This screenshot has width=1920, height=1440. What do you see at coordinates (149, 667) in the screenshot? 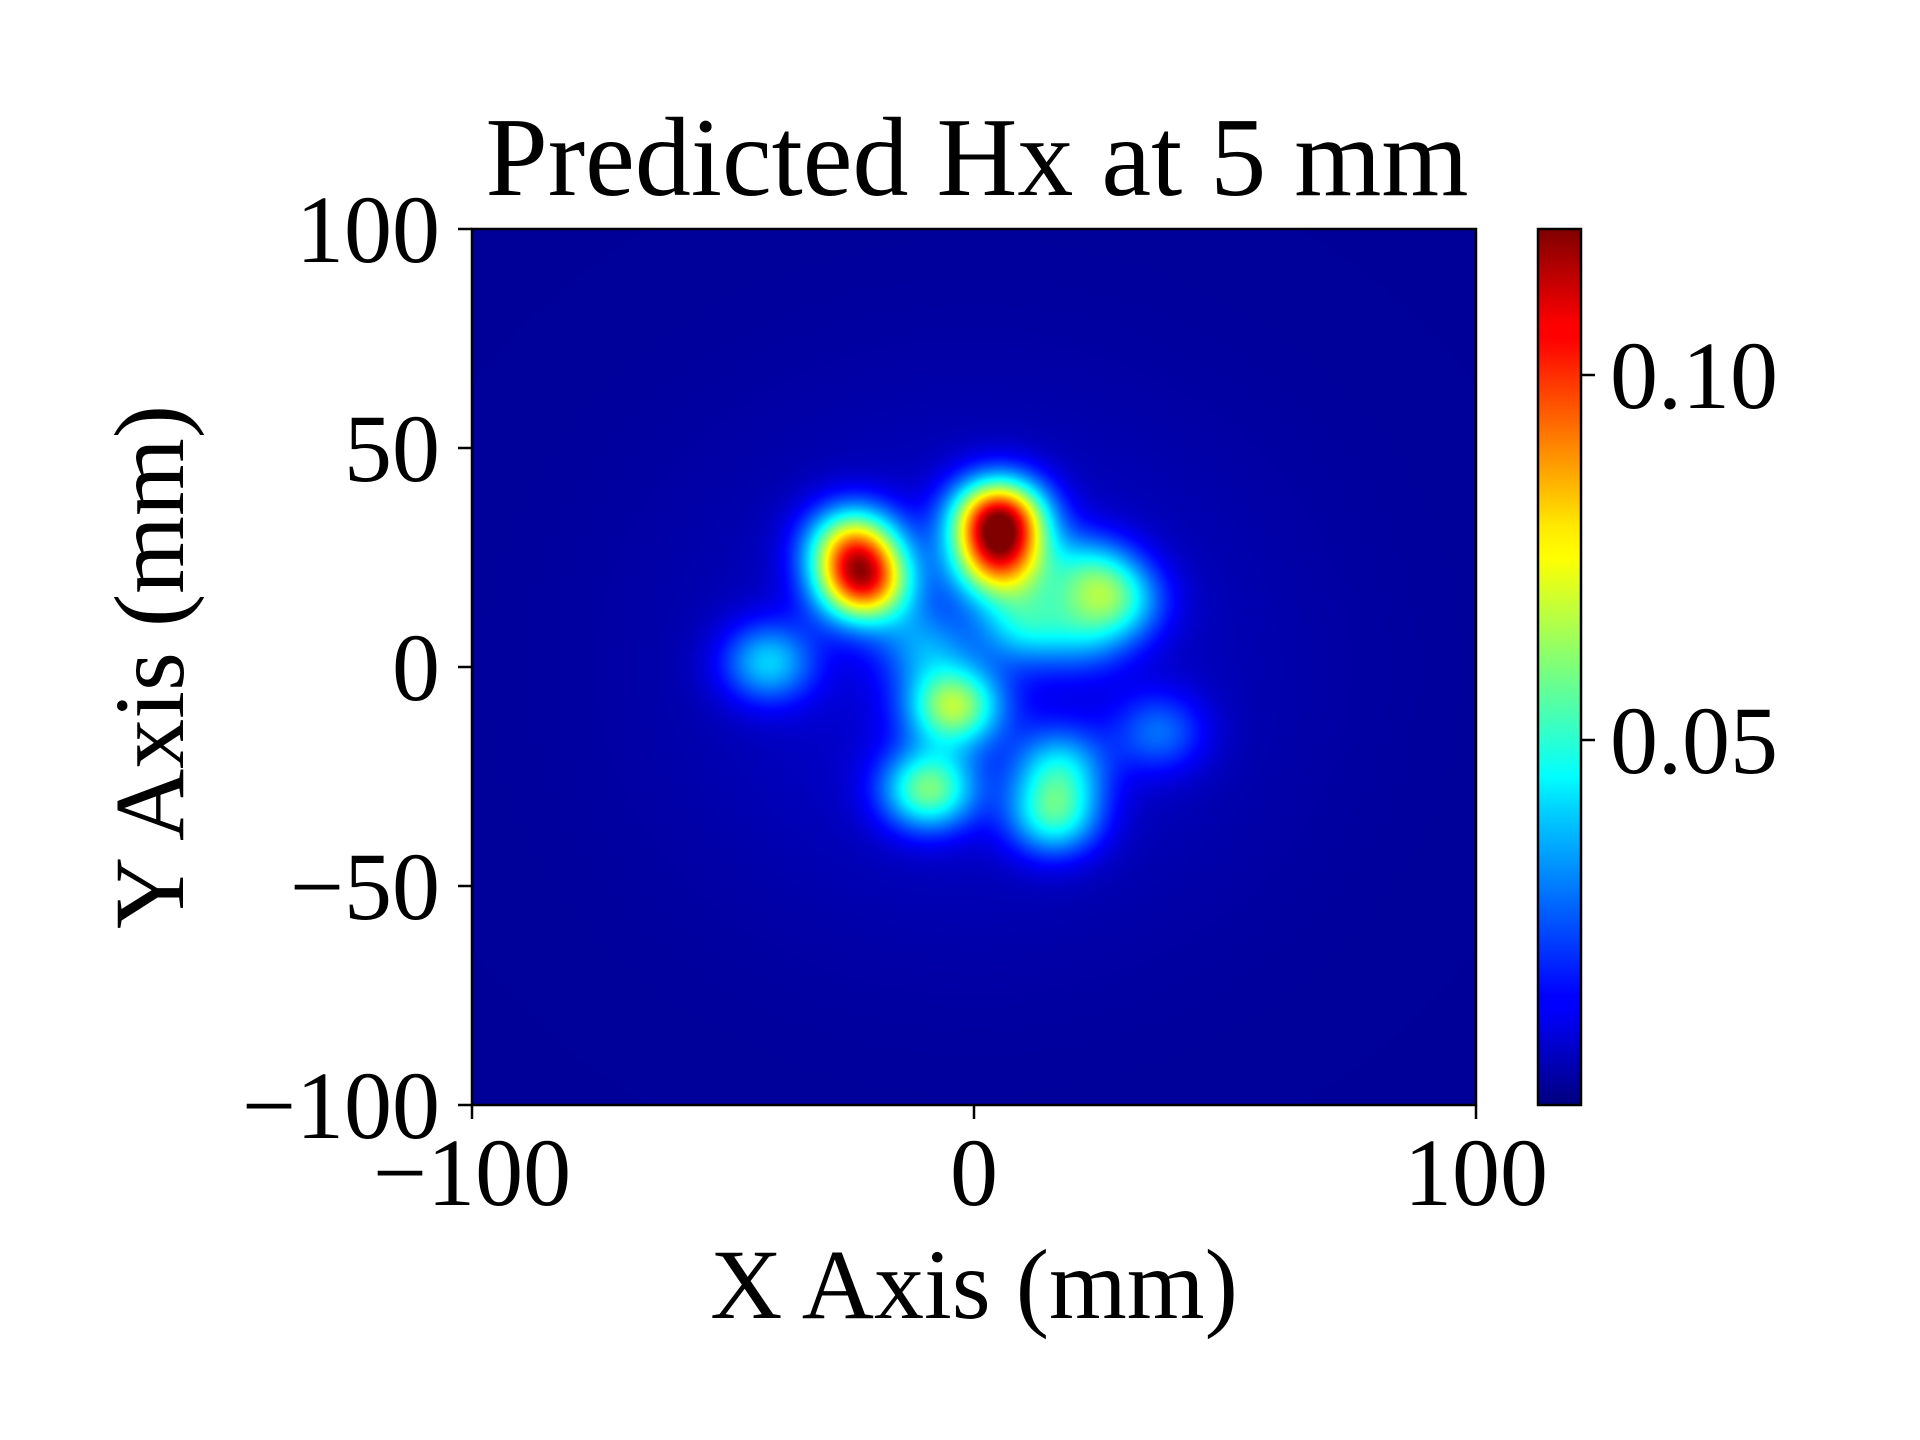
I see `y-axis-label: Y Axis (mm)` at bounding box center [149, 667].